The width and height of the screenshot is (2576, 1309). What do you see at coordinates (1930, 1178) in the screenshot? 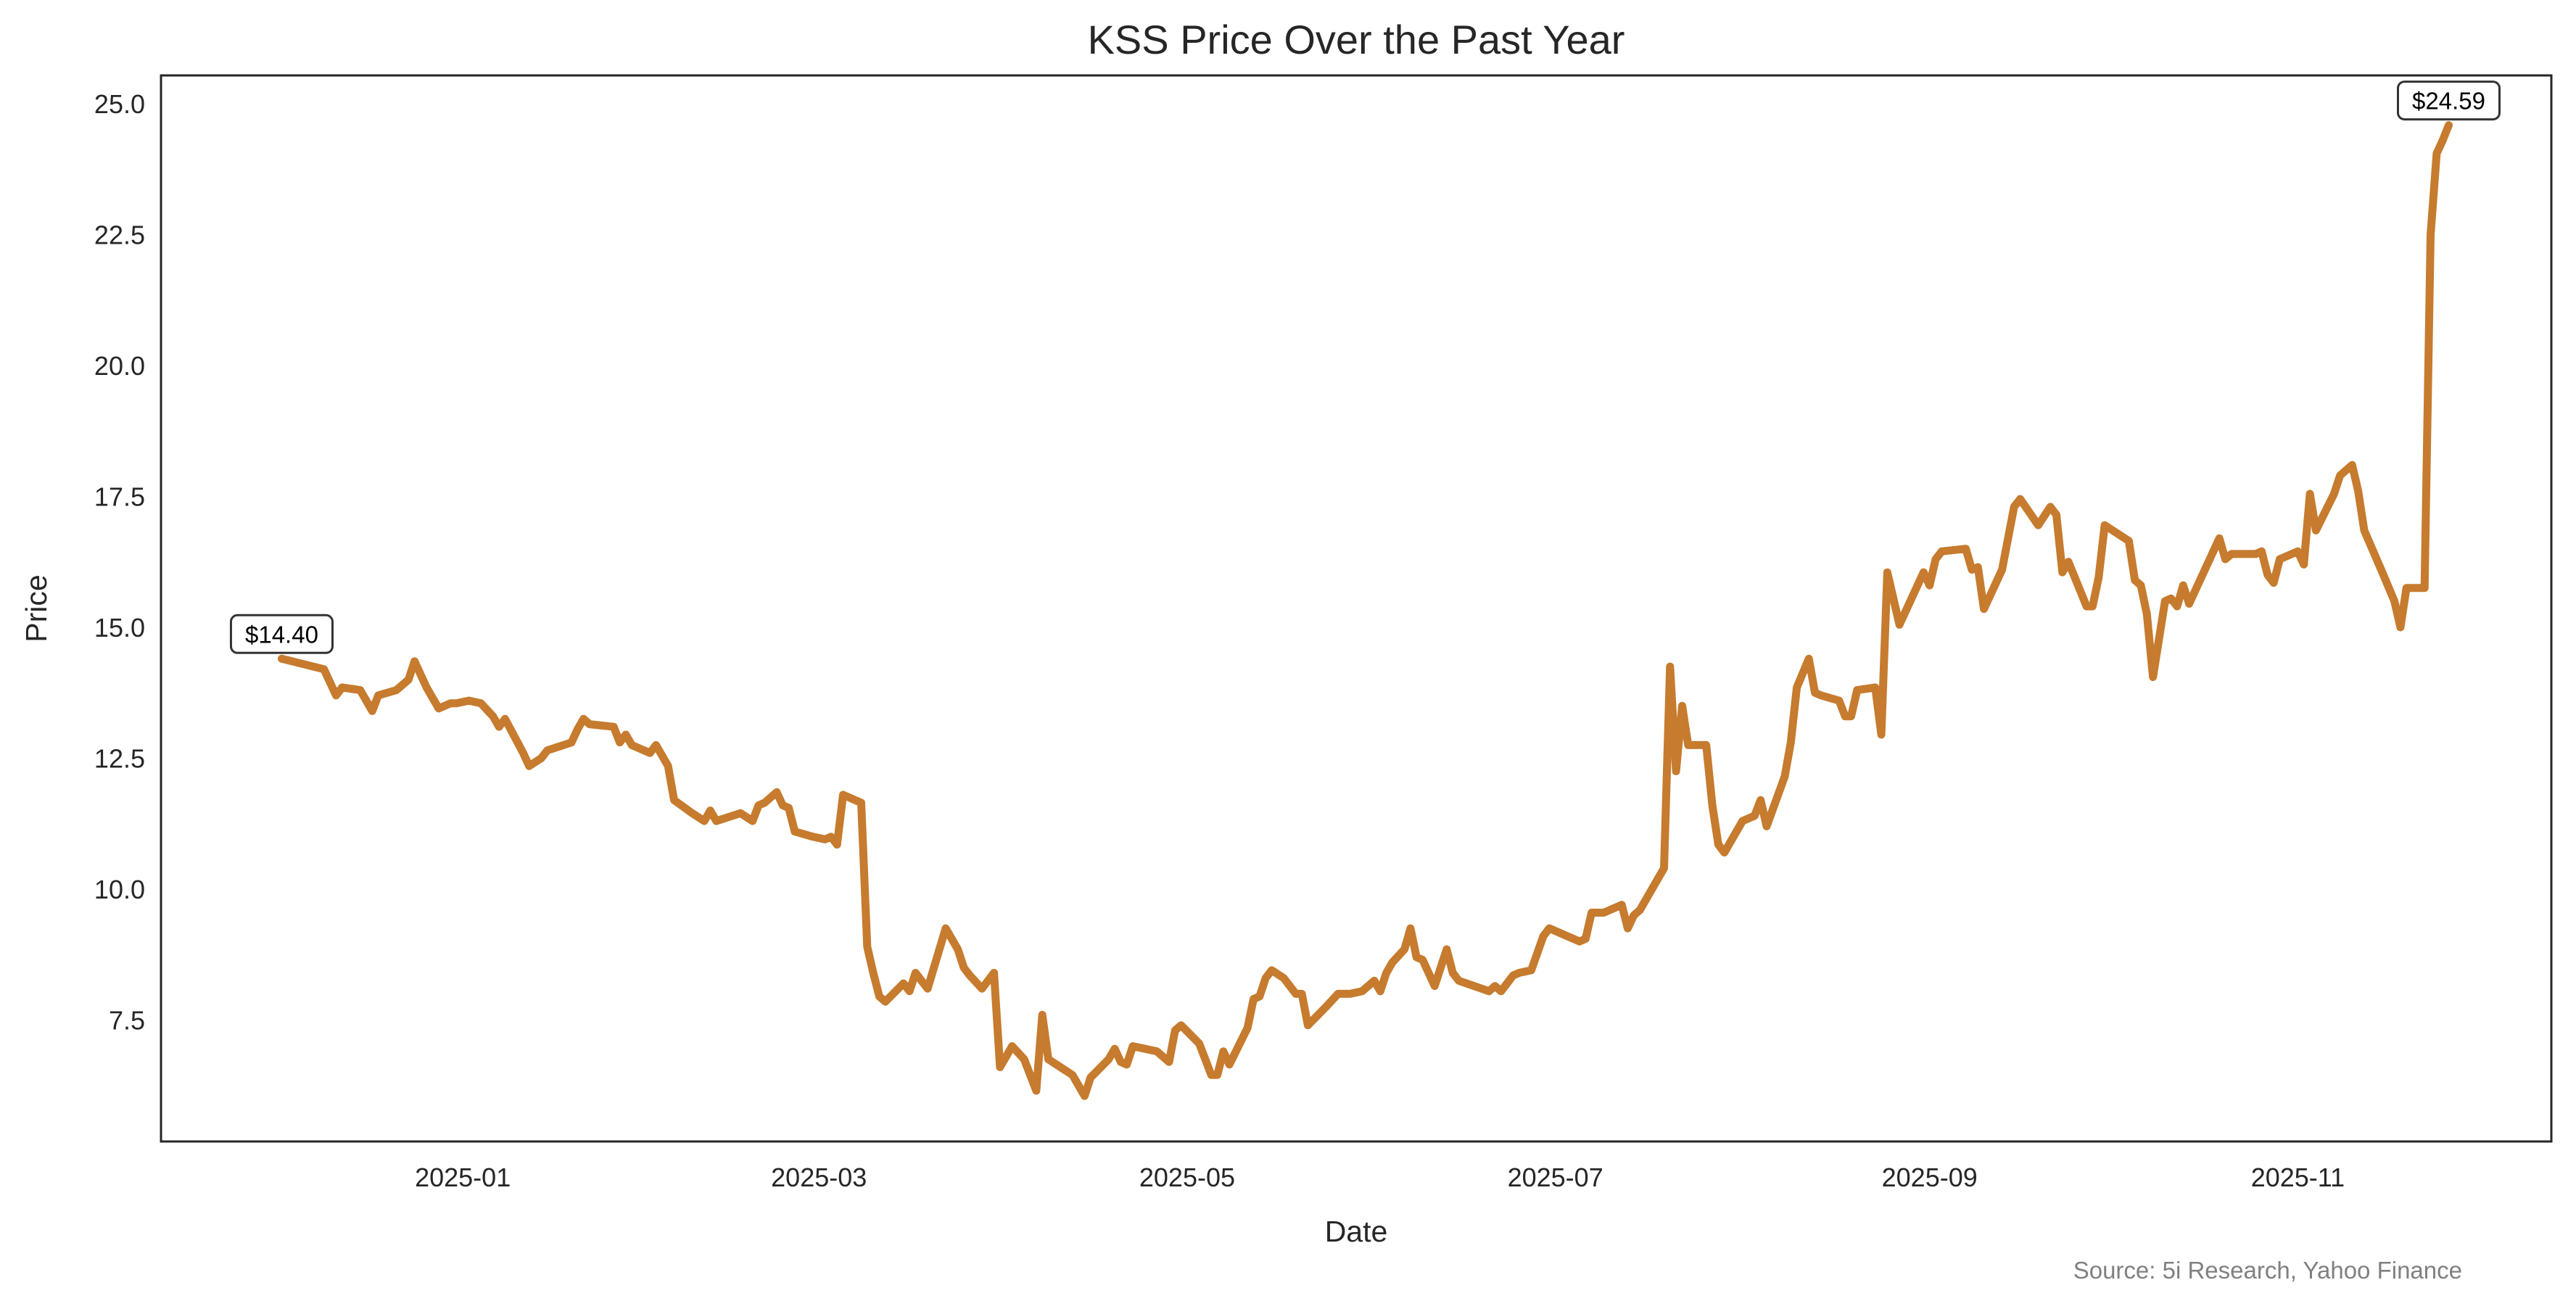
I see `x-tick-label: 2025-09` at bounding box center [1930, 1178].